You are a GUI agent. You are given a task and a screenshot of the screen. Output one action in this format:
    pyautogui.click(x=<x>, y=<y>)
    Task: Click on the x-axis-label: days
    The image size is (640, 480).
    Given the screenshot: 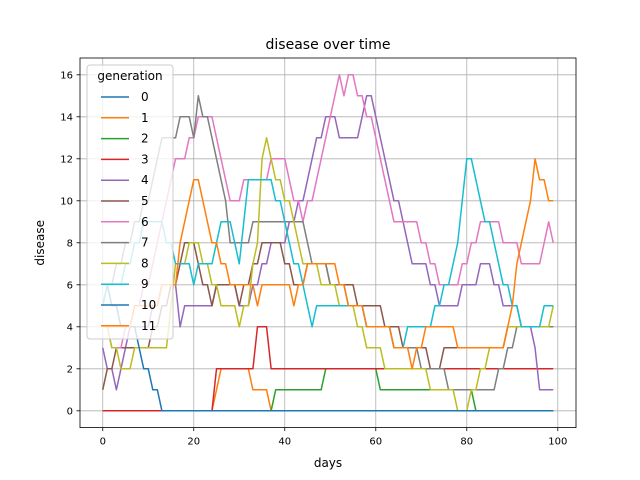 What is the action you would take?
    pyautogui.click(x=328, y=463)
    